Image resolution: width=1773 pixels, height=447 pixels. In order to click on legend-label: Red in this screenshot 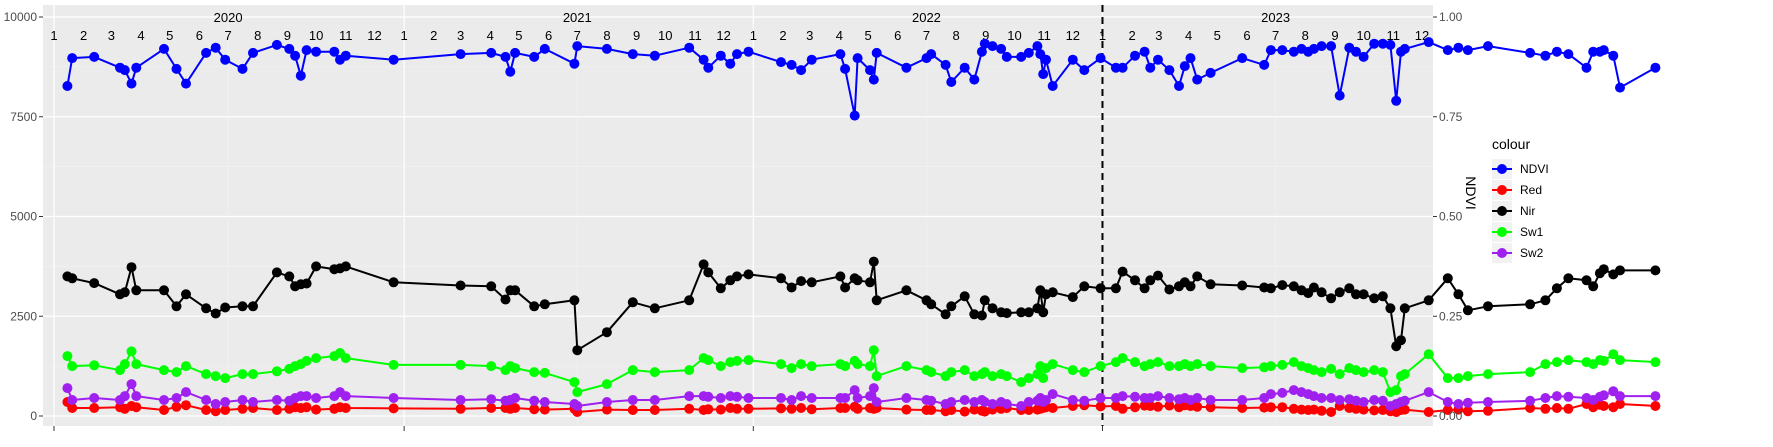, I will do `click(1531, 190)`.